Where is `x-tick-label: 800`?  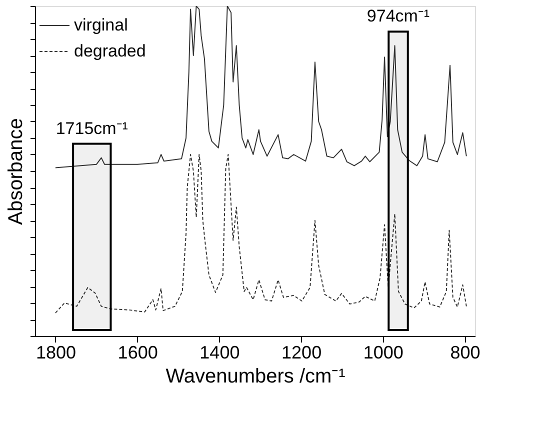 x-tick-label: 800 is located at coordinates (465, 352).